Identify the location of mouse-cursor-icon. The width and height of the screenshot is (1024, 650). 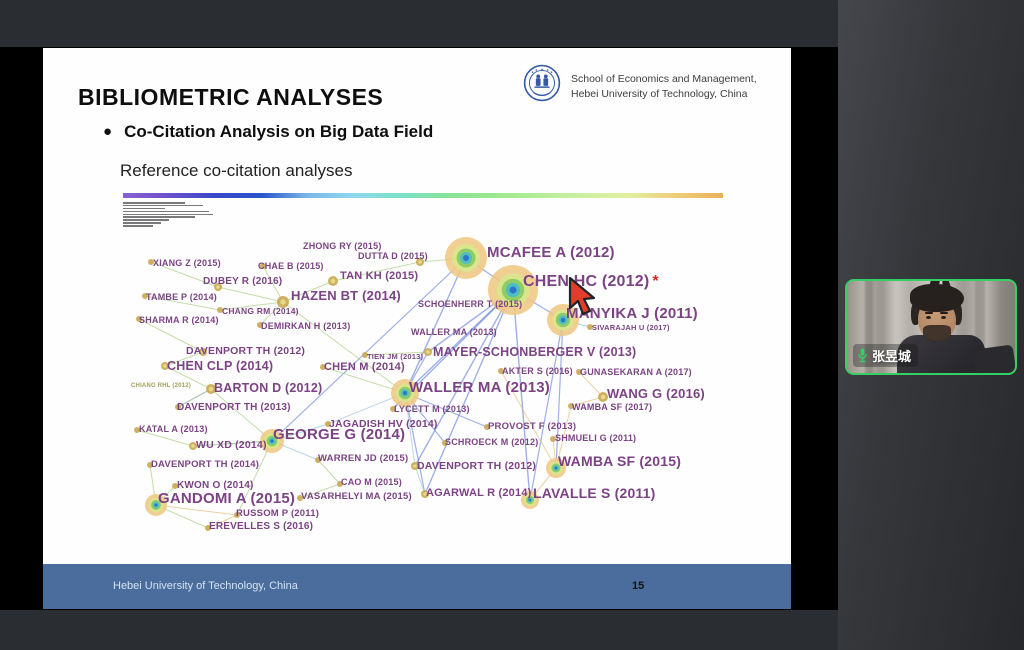
(582, 296).